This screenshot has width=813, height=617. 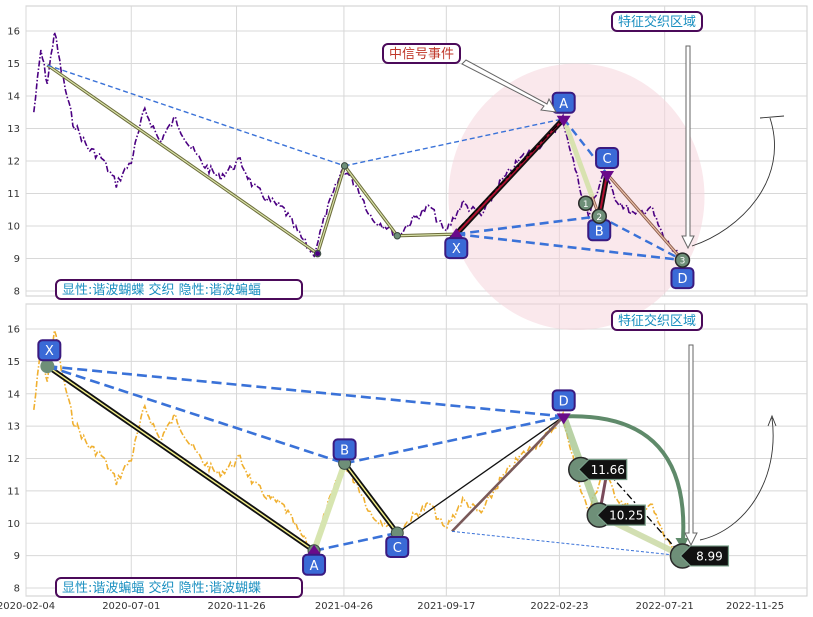 What do you see at coordinates (688, 147) in the screenshot?
I see `top-zone-arrow` at bounding box center [688, 147].